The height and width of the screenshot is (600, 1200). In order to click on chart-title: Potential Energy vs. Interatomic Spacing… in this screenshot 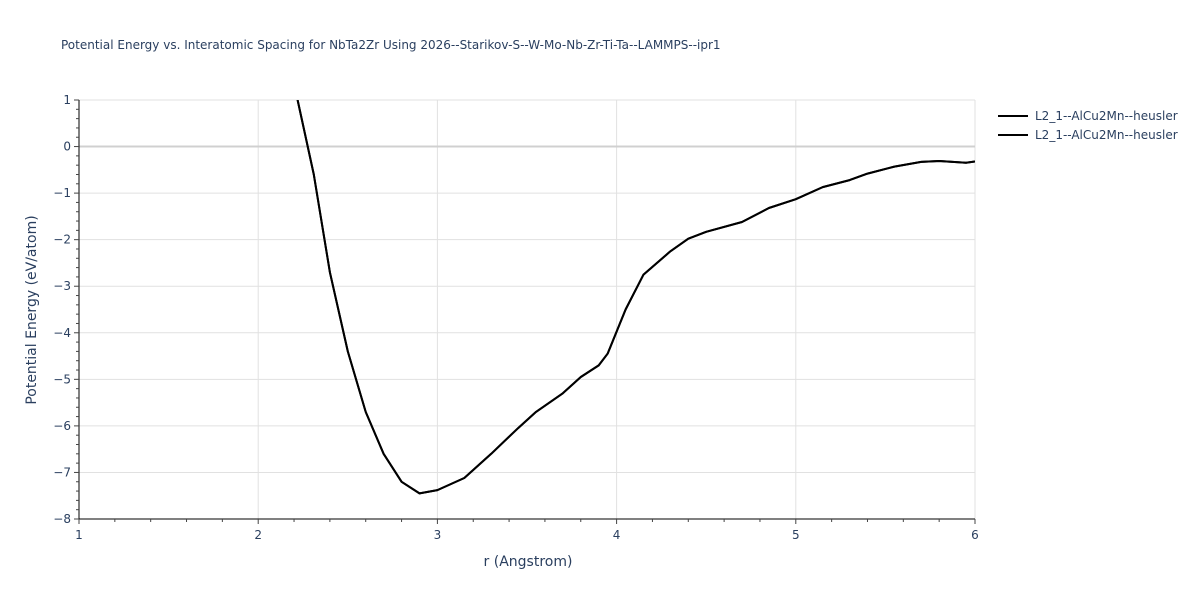, I will do `click(391, 45)`.